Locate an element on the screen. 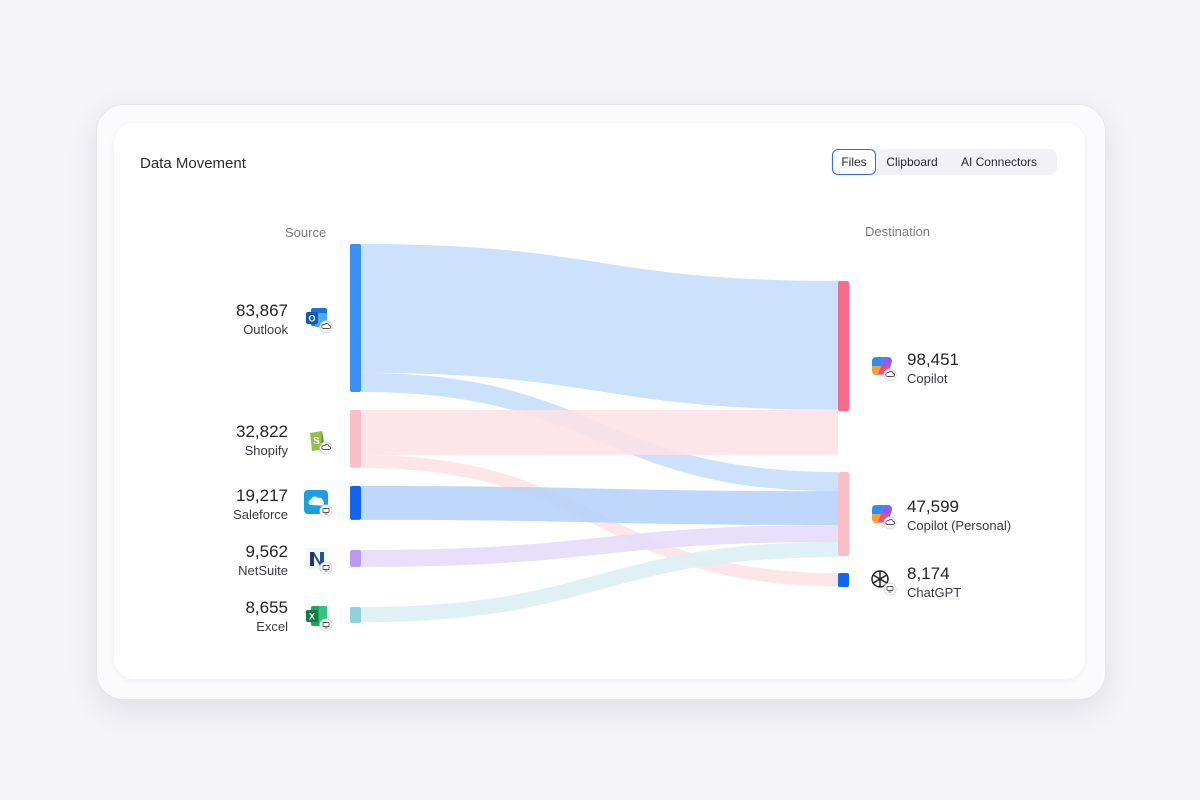 The width and height of the screenshot is (1200, 800). svg-text: X is located at coordinates (312, 617).